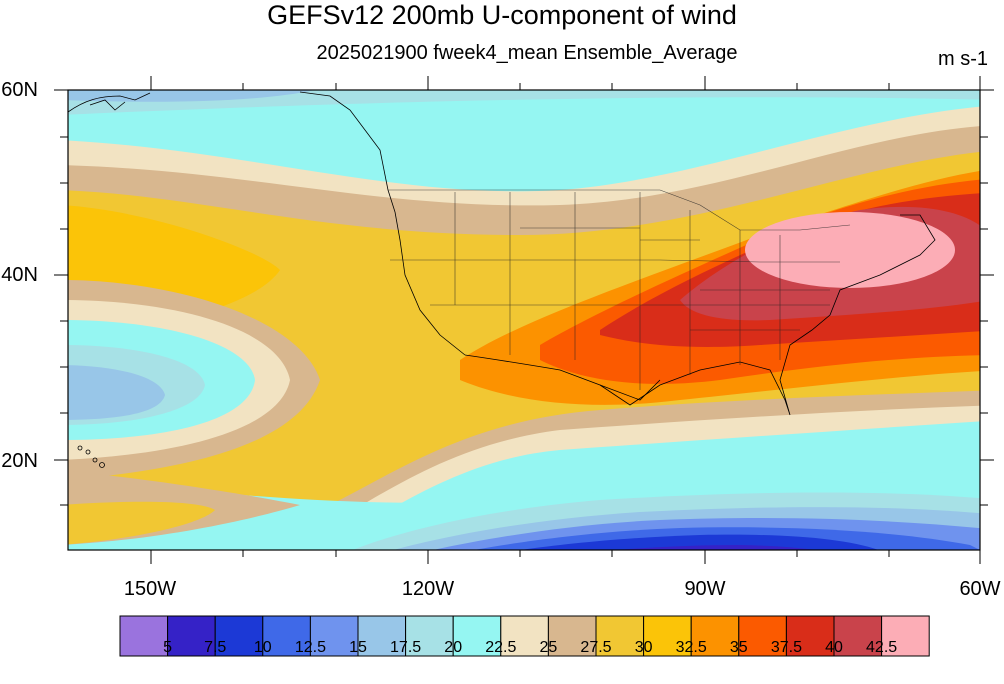 The height and width of the screenshot is (684, 1004). I want to click on colorbar-label: 7.5, so click(215, 647).